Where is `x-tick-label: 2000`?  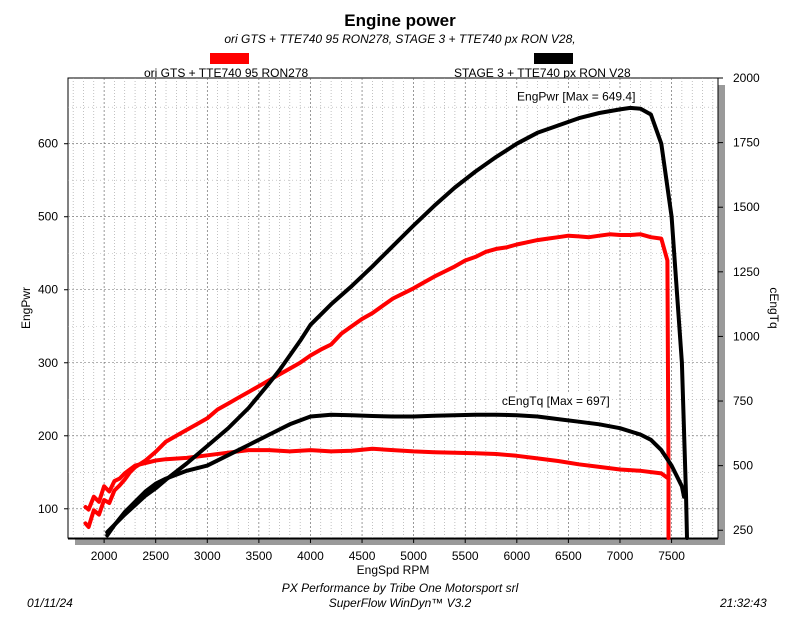 x-tick-label: 2000 is located at coordinates (104, 556).